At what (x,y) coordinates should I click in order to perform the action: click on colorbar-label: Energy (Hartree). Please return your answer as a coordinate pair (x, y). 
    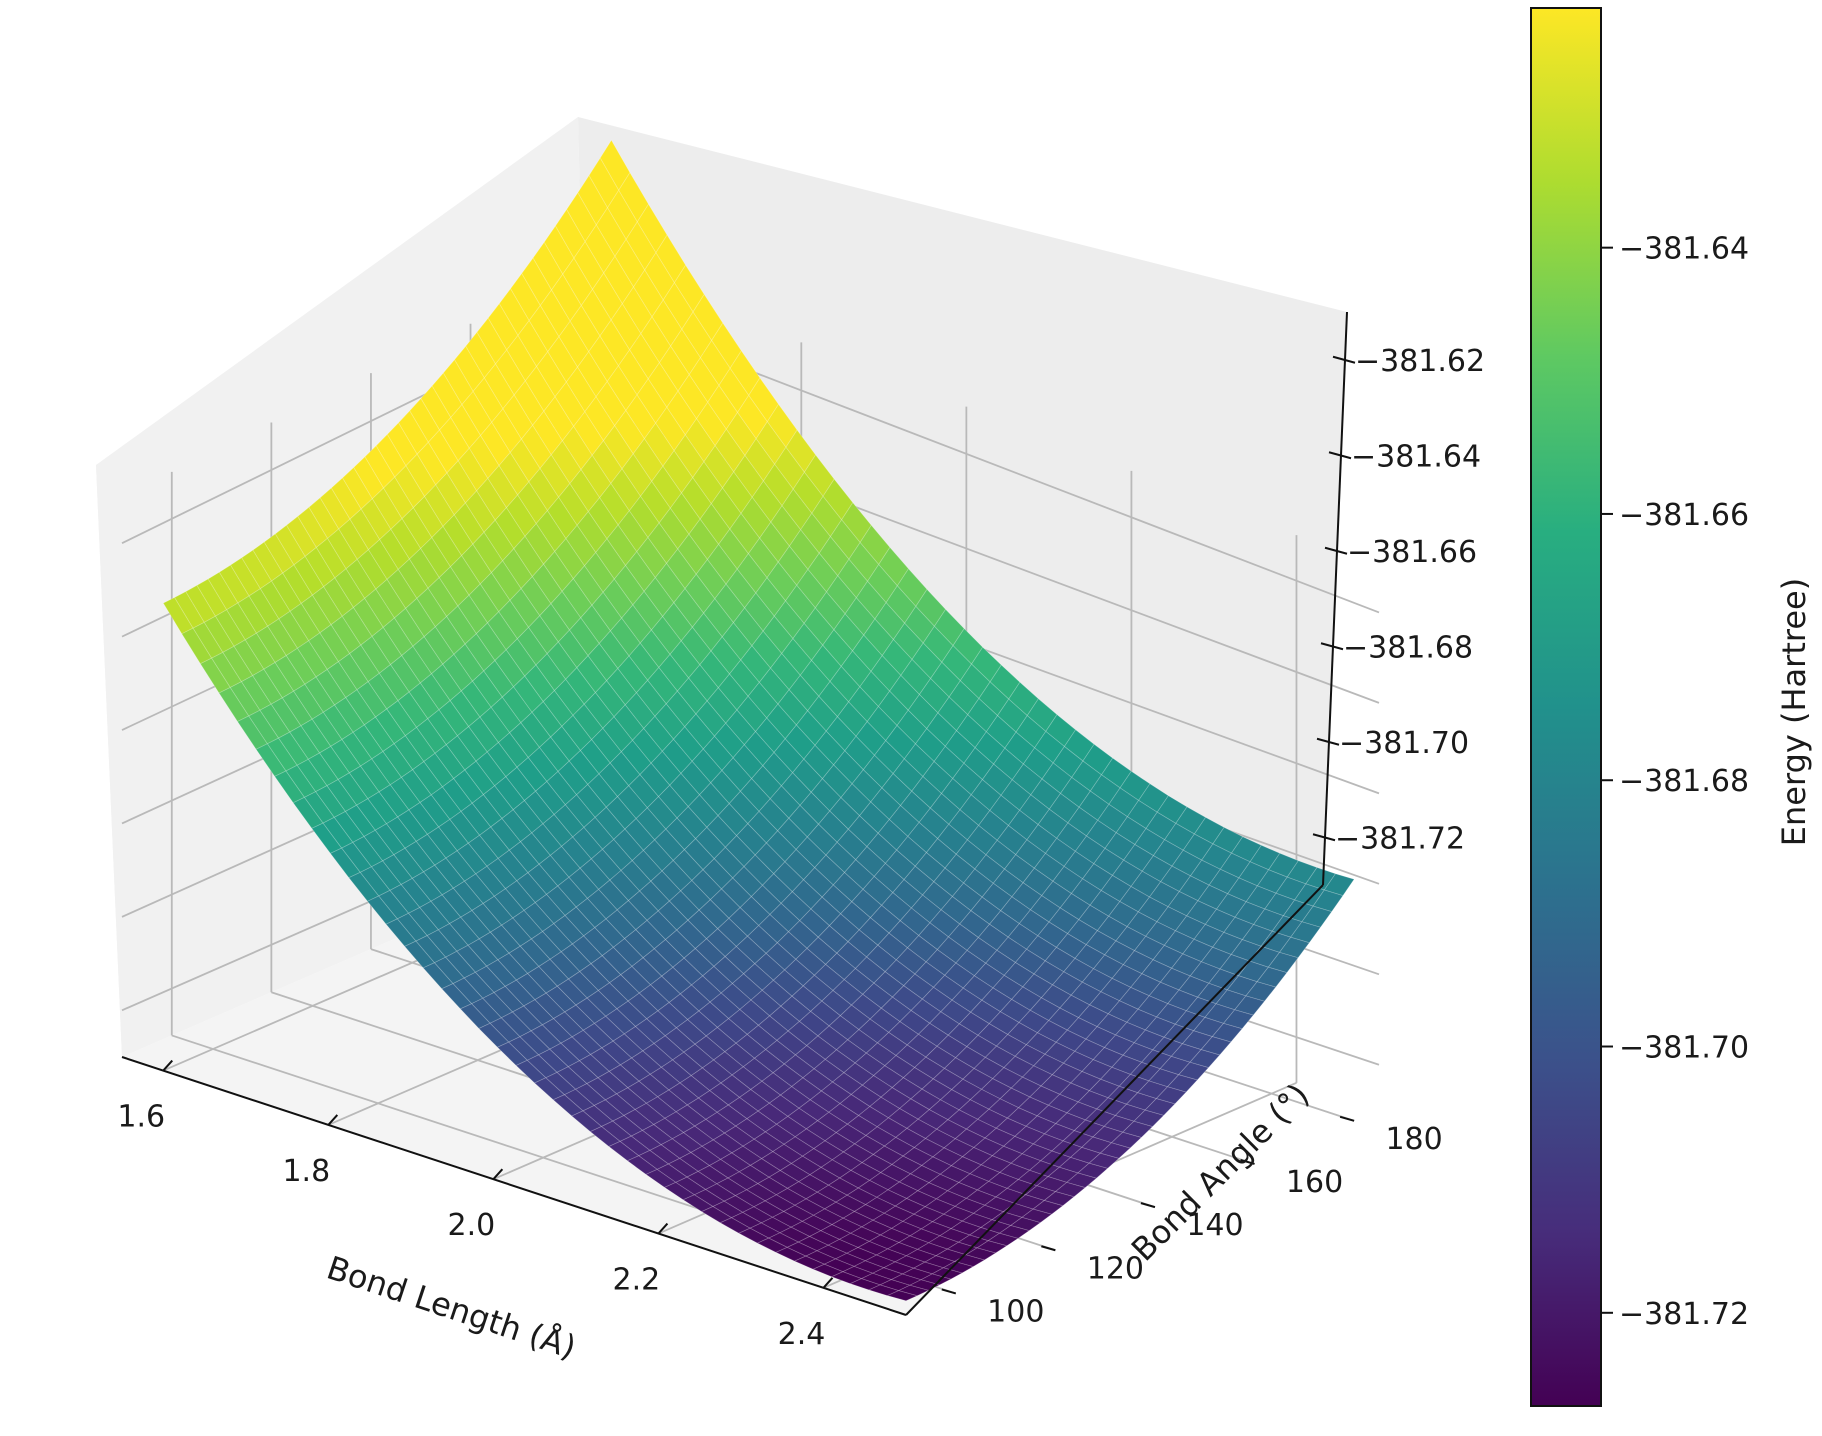
    Looking at the image, I should click on (1794, 712).